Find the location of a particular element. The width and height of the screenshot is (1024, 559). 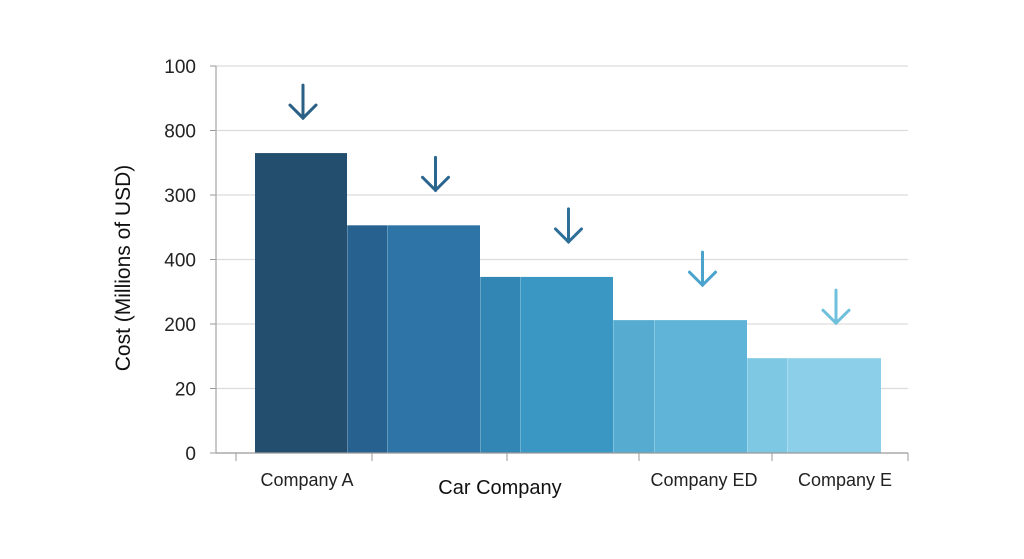

x-tick-label: Company A is located at coordinates (306, 480).